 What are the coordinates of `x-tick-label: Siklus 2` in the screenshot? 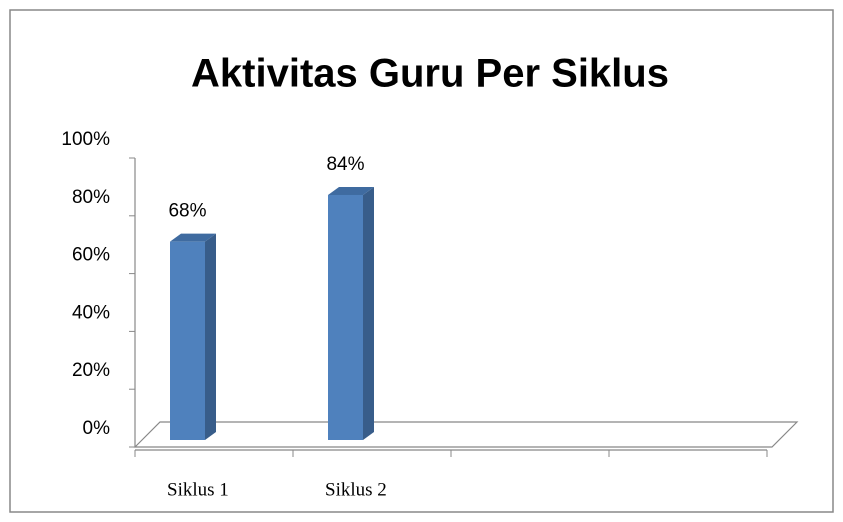 It's located at (356, 489).